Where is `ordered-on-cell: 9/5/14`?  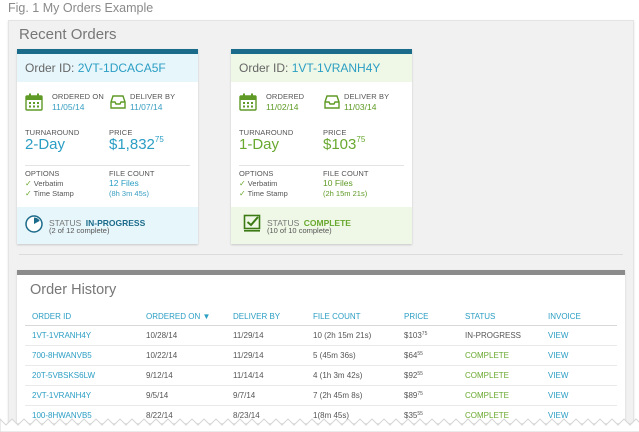
ordered-on-cell: 9/5/14 is located at coordinates (182, 395).